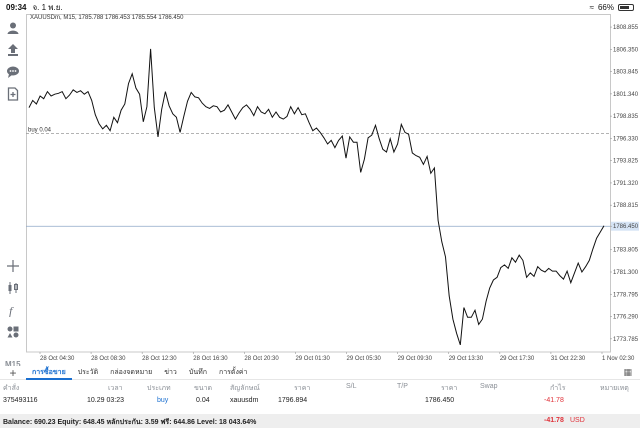  I want to click on col-price: ราคา, so click(302, 388).